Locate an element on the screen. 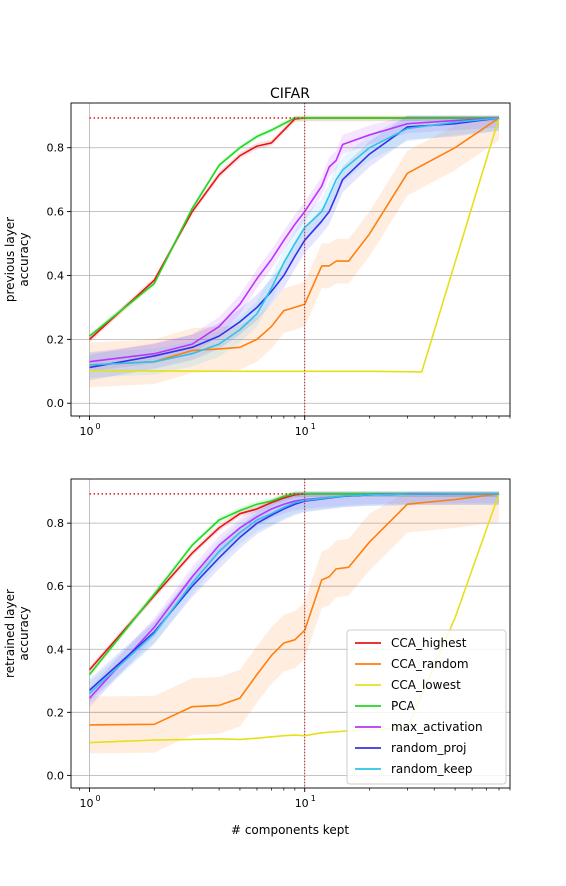 The height and width of the screenshot is (886, 566). x-axis-label: # components kept is located at coordinates (290, 830).